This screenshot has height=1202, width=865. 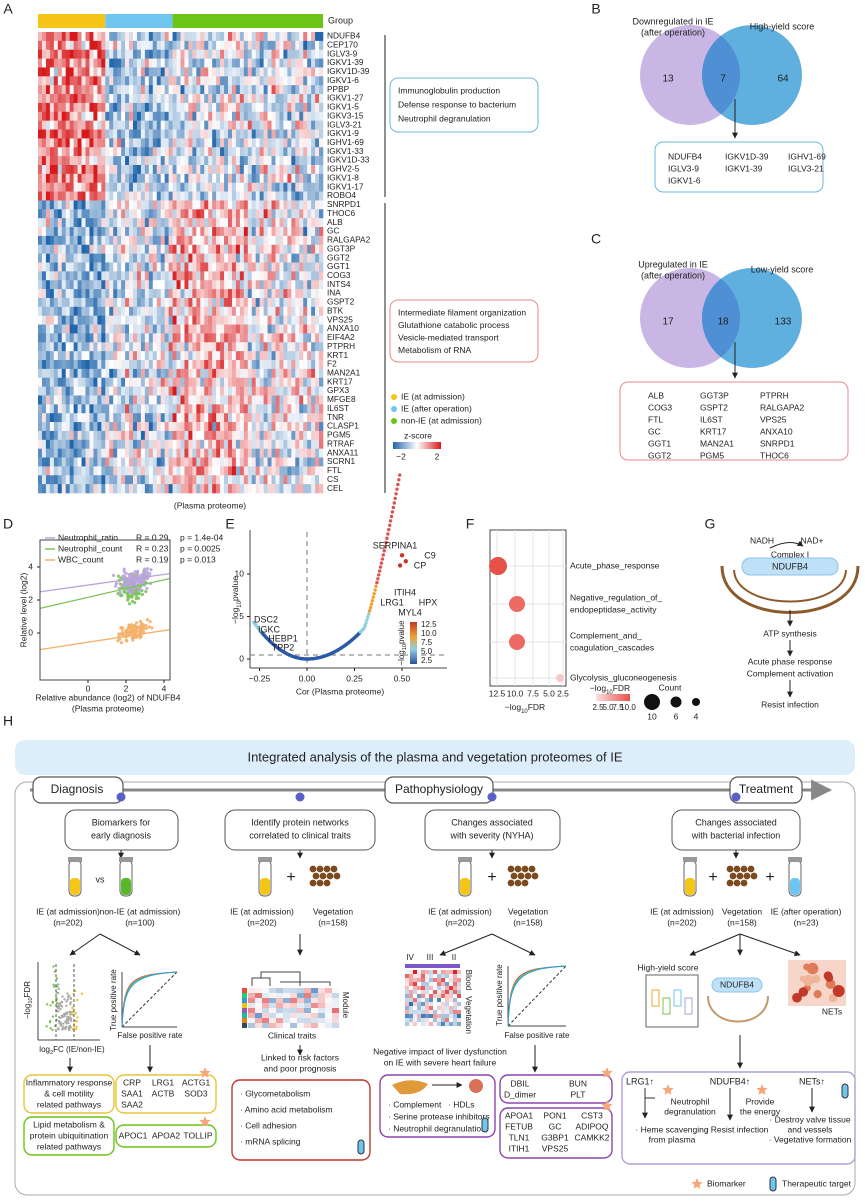 What do you see at coordinates (606, 635) in the screenshot?
I see `term-label: Complement_and_` at bounding box center [606, 635].